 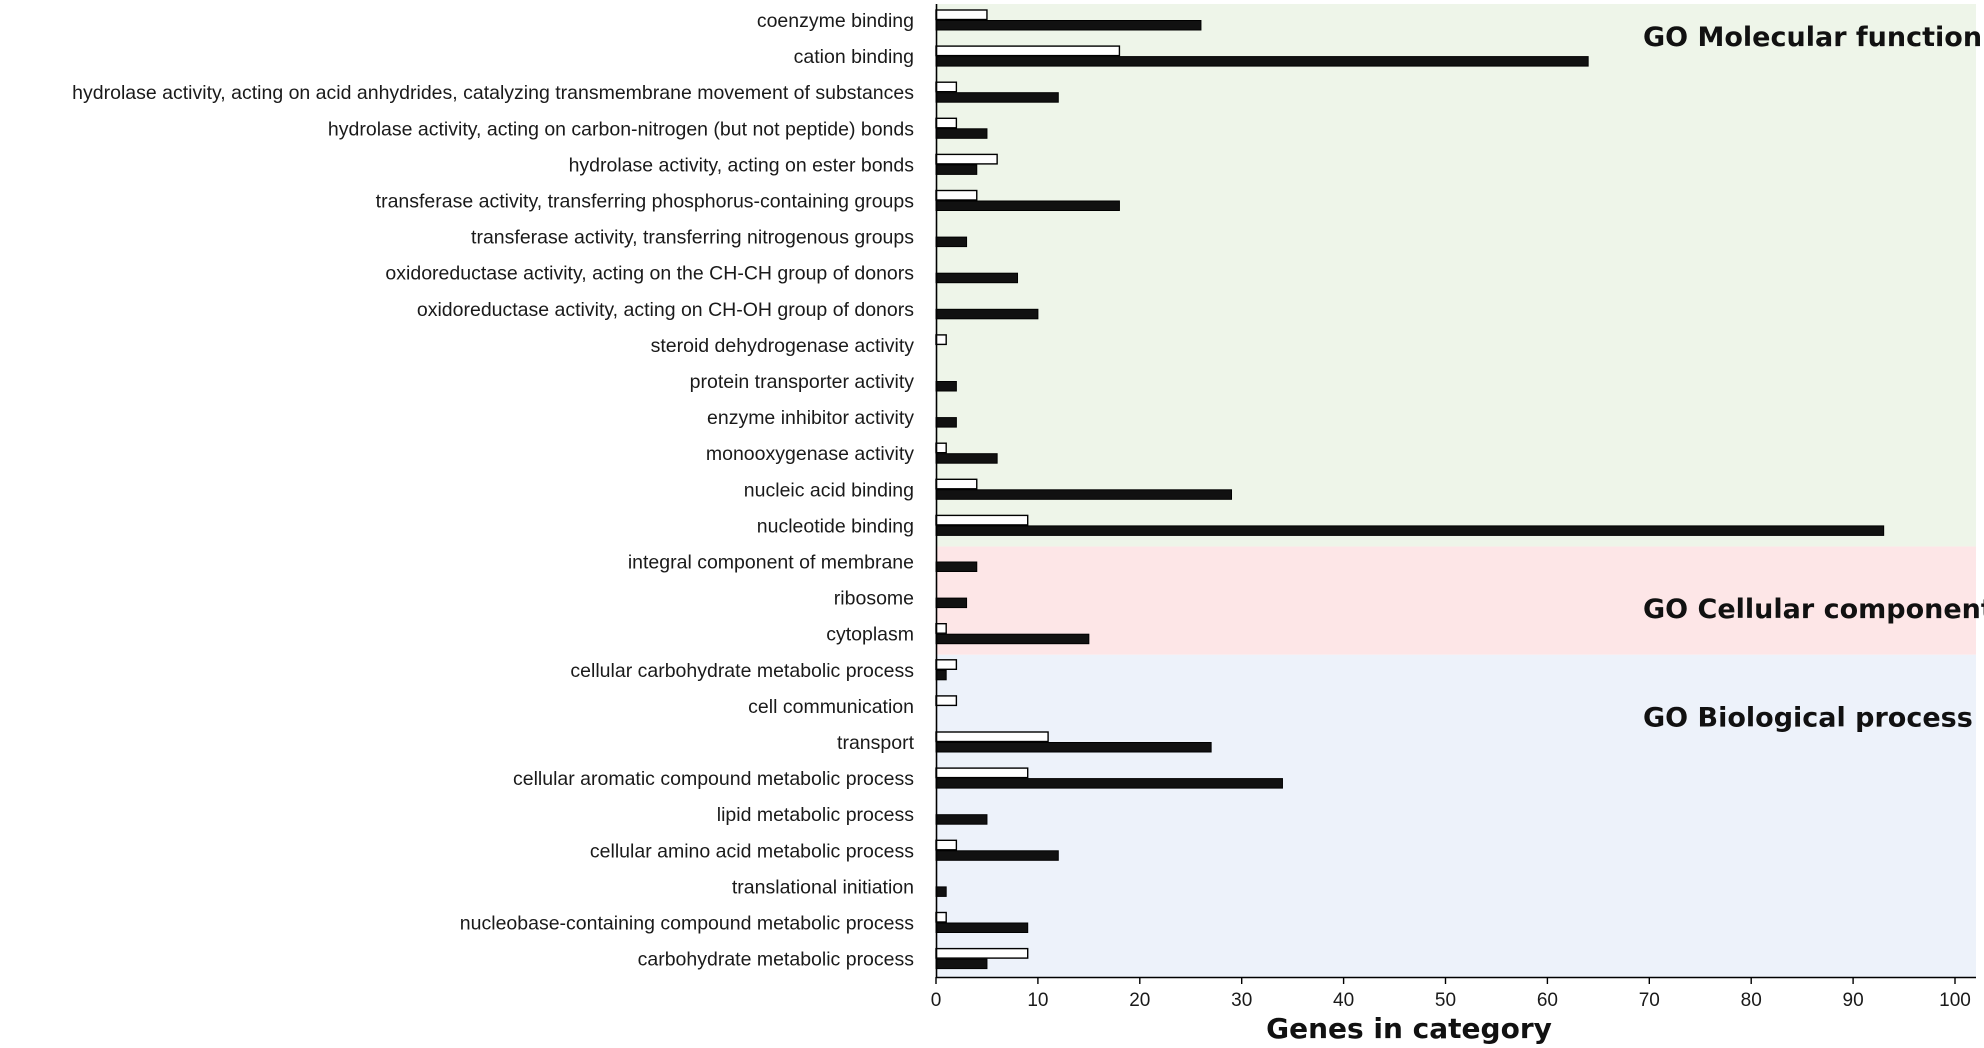 I want to click on x-tick-label: 50, so click(x=1445, y=1000).